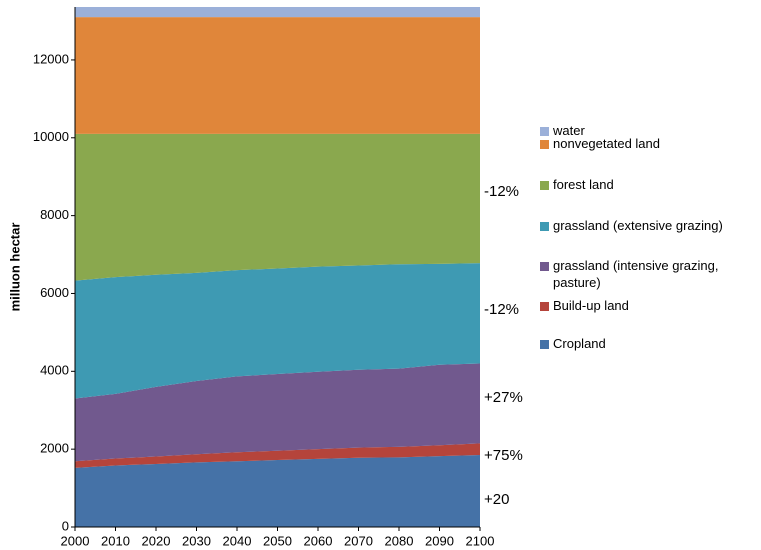  Describe the element at coordinates (638, 225) in the screenshot. I see `legend-label: grassland (extensive grazing)` at that location.